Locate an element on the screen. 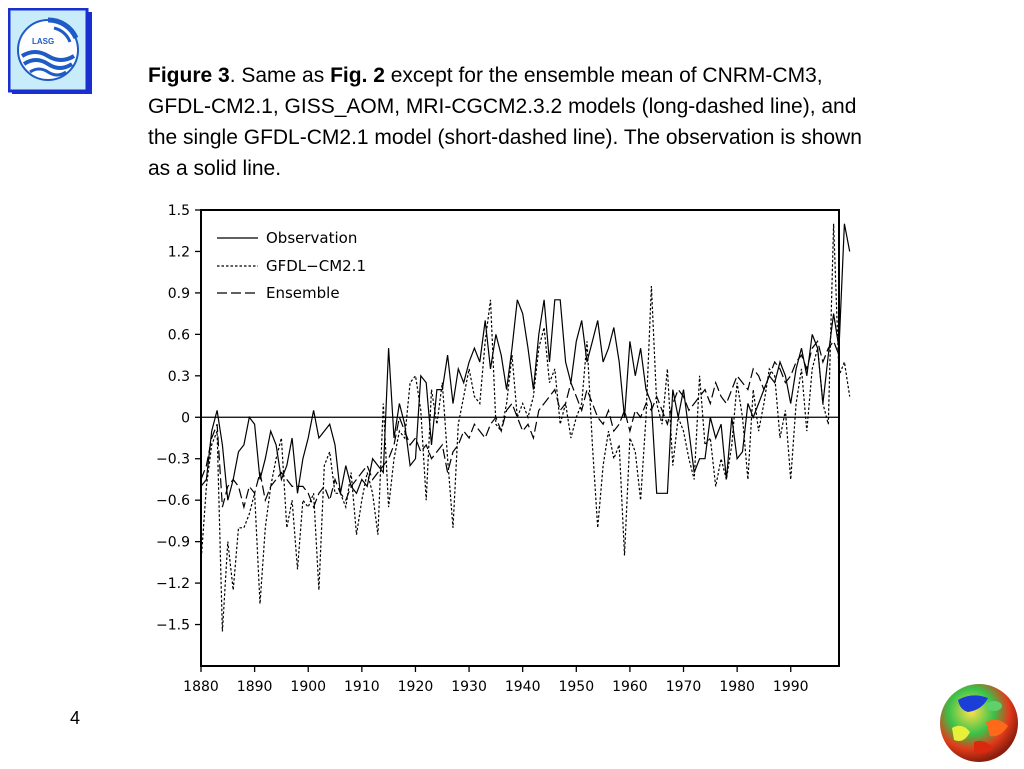  y-axis: 1.5 1.2 0.9 0.6 0.3 0 −0.3 −0.6 −0.9 −1.2 −1.5 is located at coordinates (178, 418).